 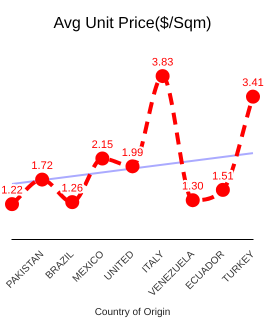 What do you see at coordinates (193, 186) in the screenshot?
I see `data-label: 1.30` at bounding box center [193, 186].